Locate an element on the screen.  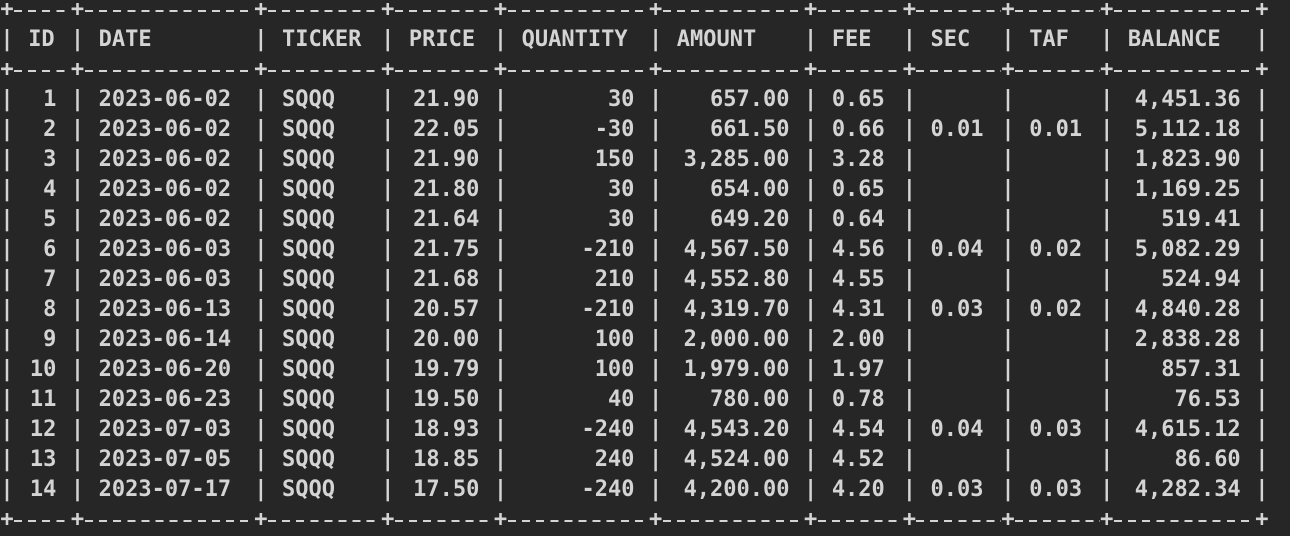
header-cell: FEE is located at coordinates (851, 39).